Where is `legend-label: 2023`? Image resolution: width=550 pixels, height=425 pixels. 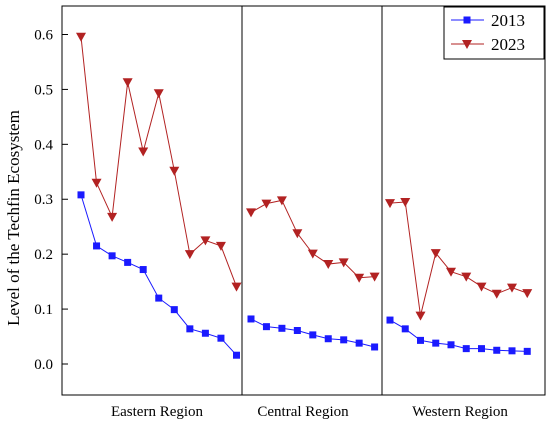 legend-label: 2023 is located at coordinates (508, 44).